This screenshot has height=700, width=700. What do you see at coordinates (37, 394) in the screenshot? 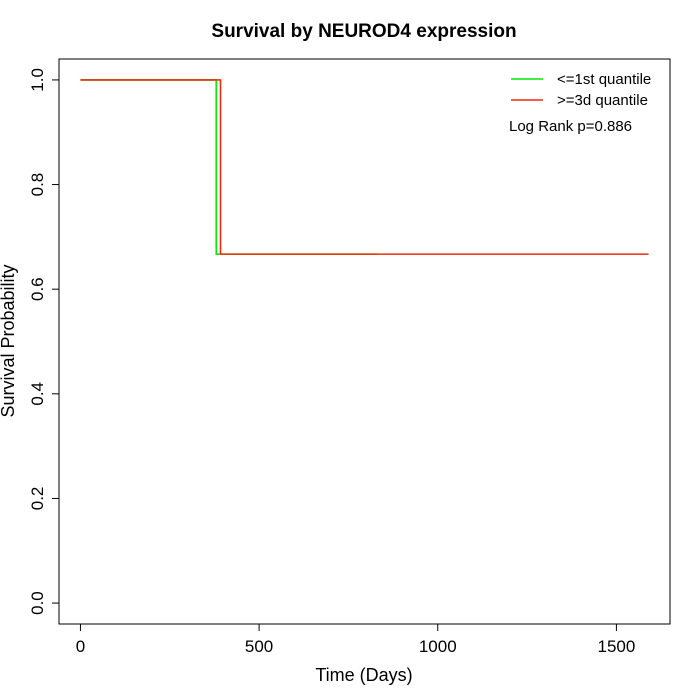
I see `y-tick-label: 0.4` at bounding box center [37, 394].